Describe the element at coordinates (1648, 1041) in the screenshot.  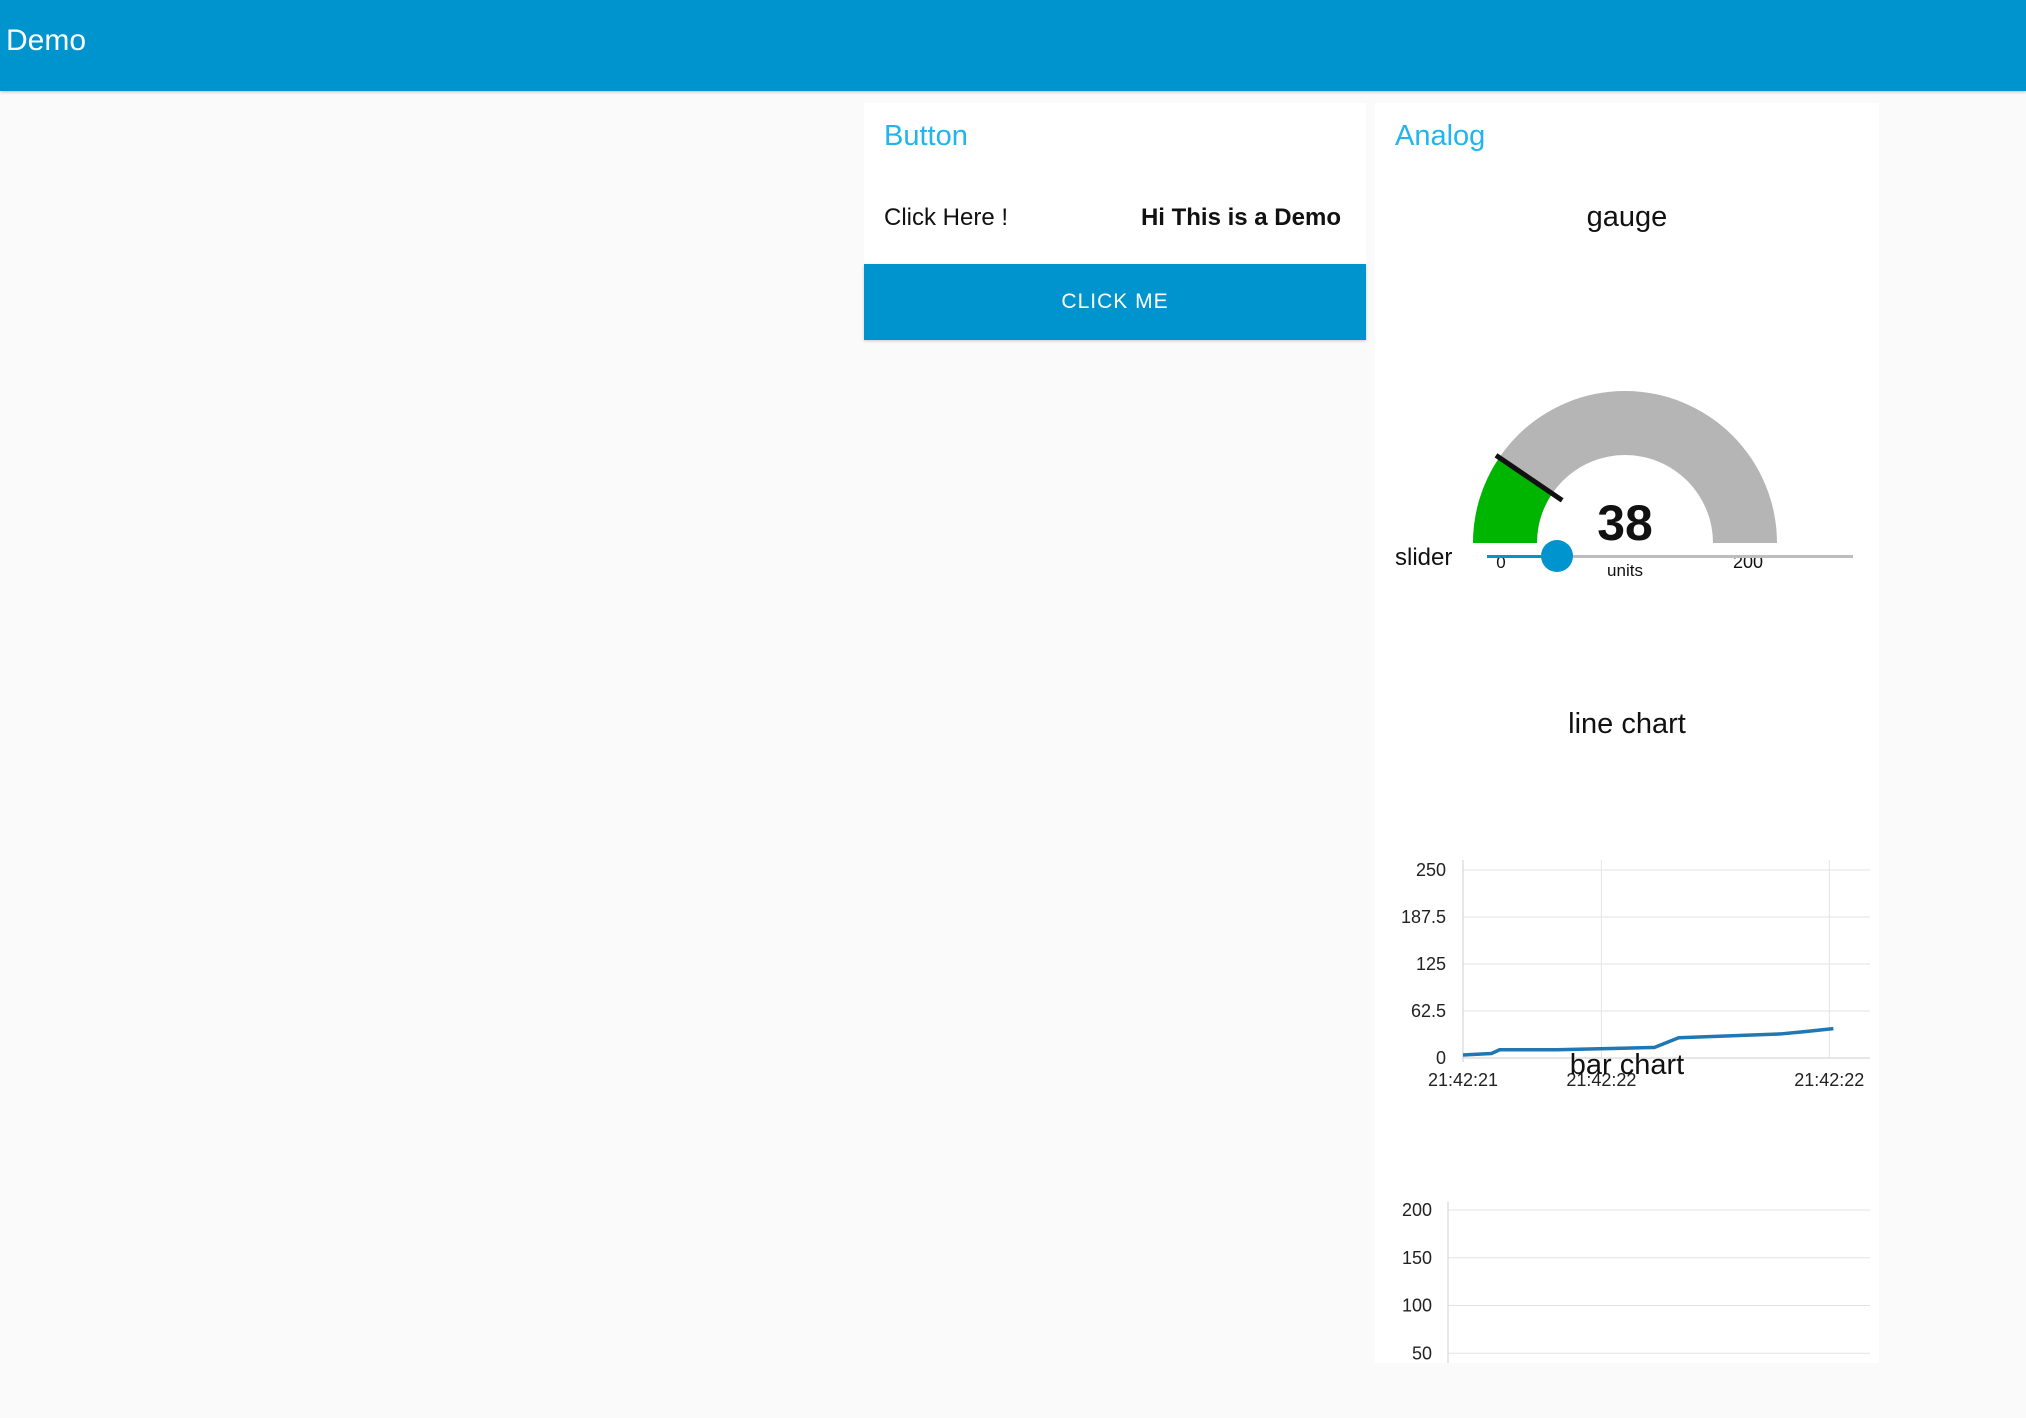
I see `line-chart-series` at that location.